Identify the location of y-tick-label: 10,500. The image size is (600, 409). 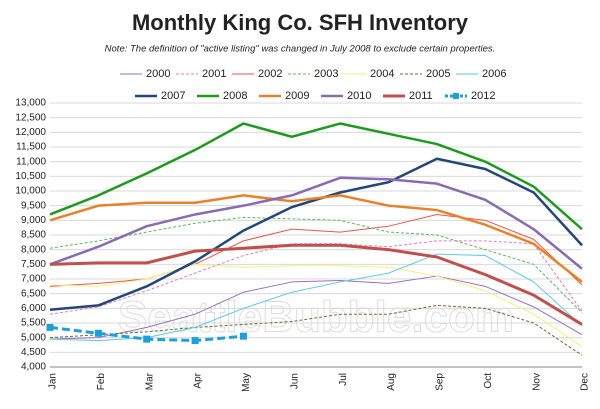
(30, 176).